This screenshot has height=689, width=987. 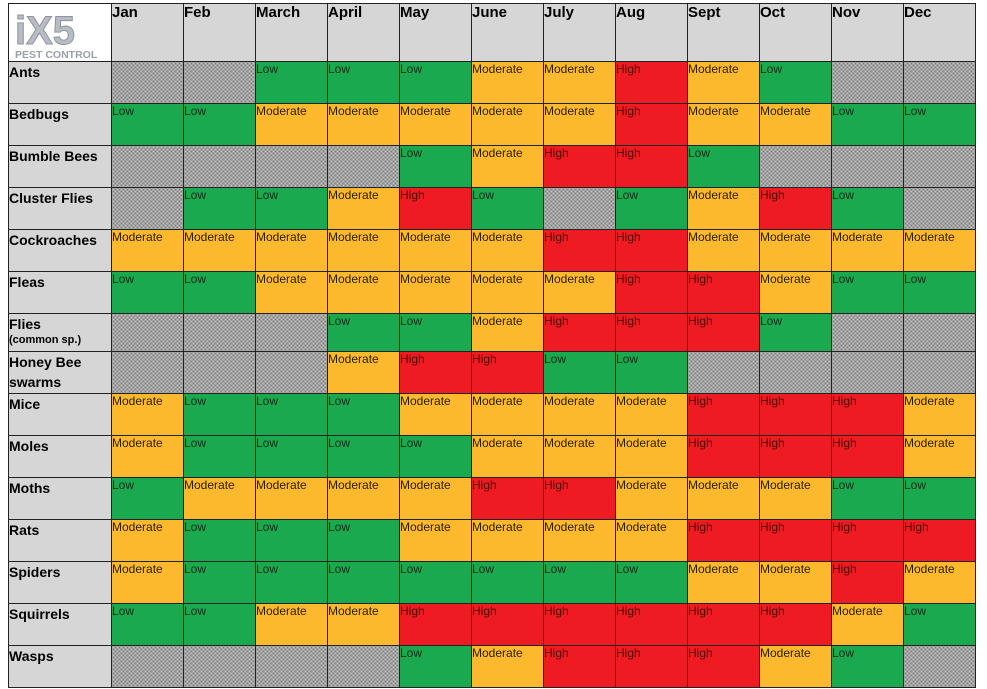 I want to click on month-header-oct: Oct, so click(x=795, y=32).